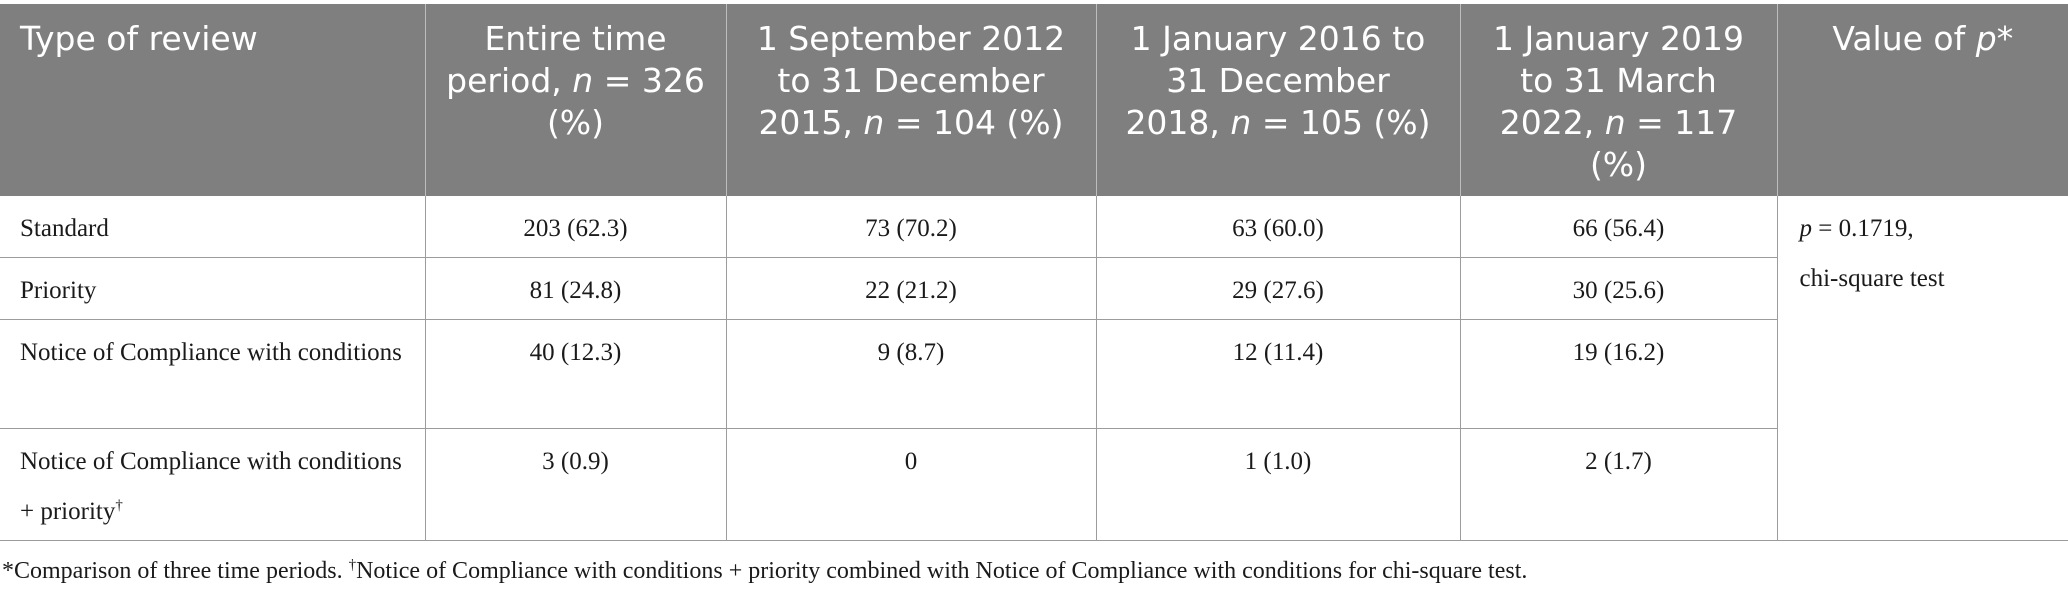  I want to click on cell-review-type: Standard, so click(213, 227).